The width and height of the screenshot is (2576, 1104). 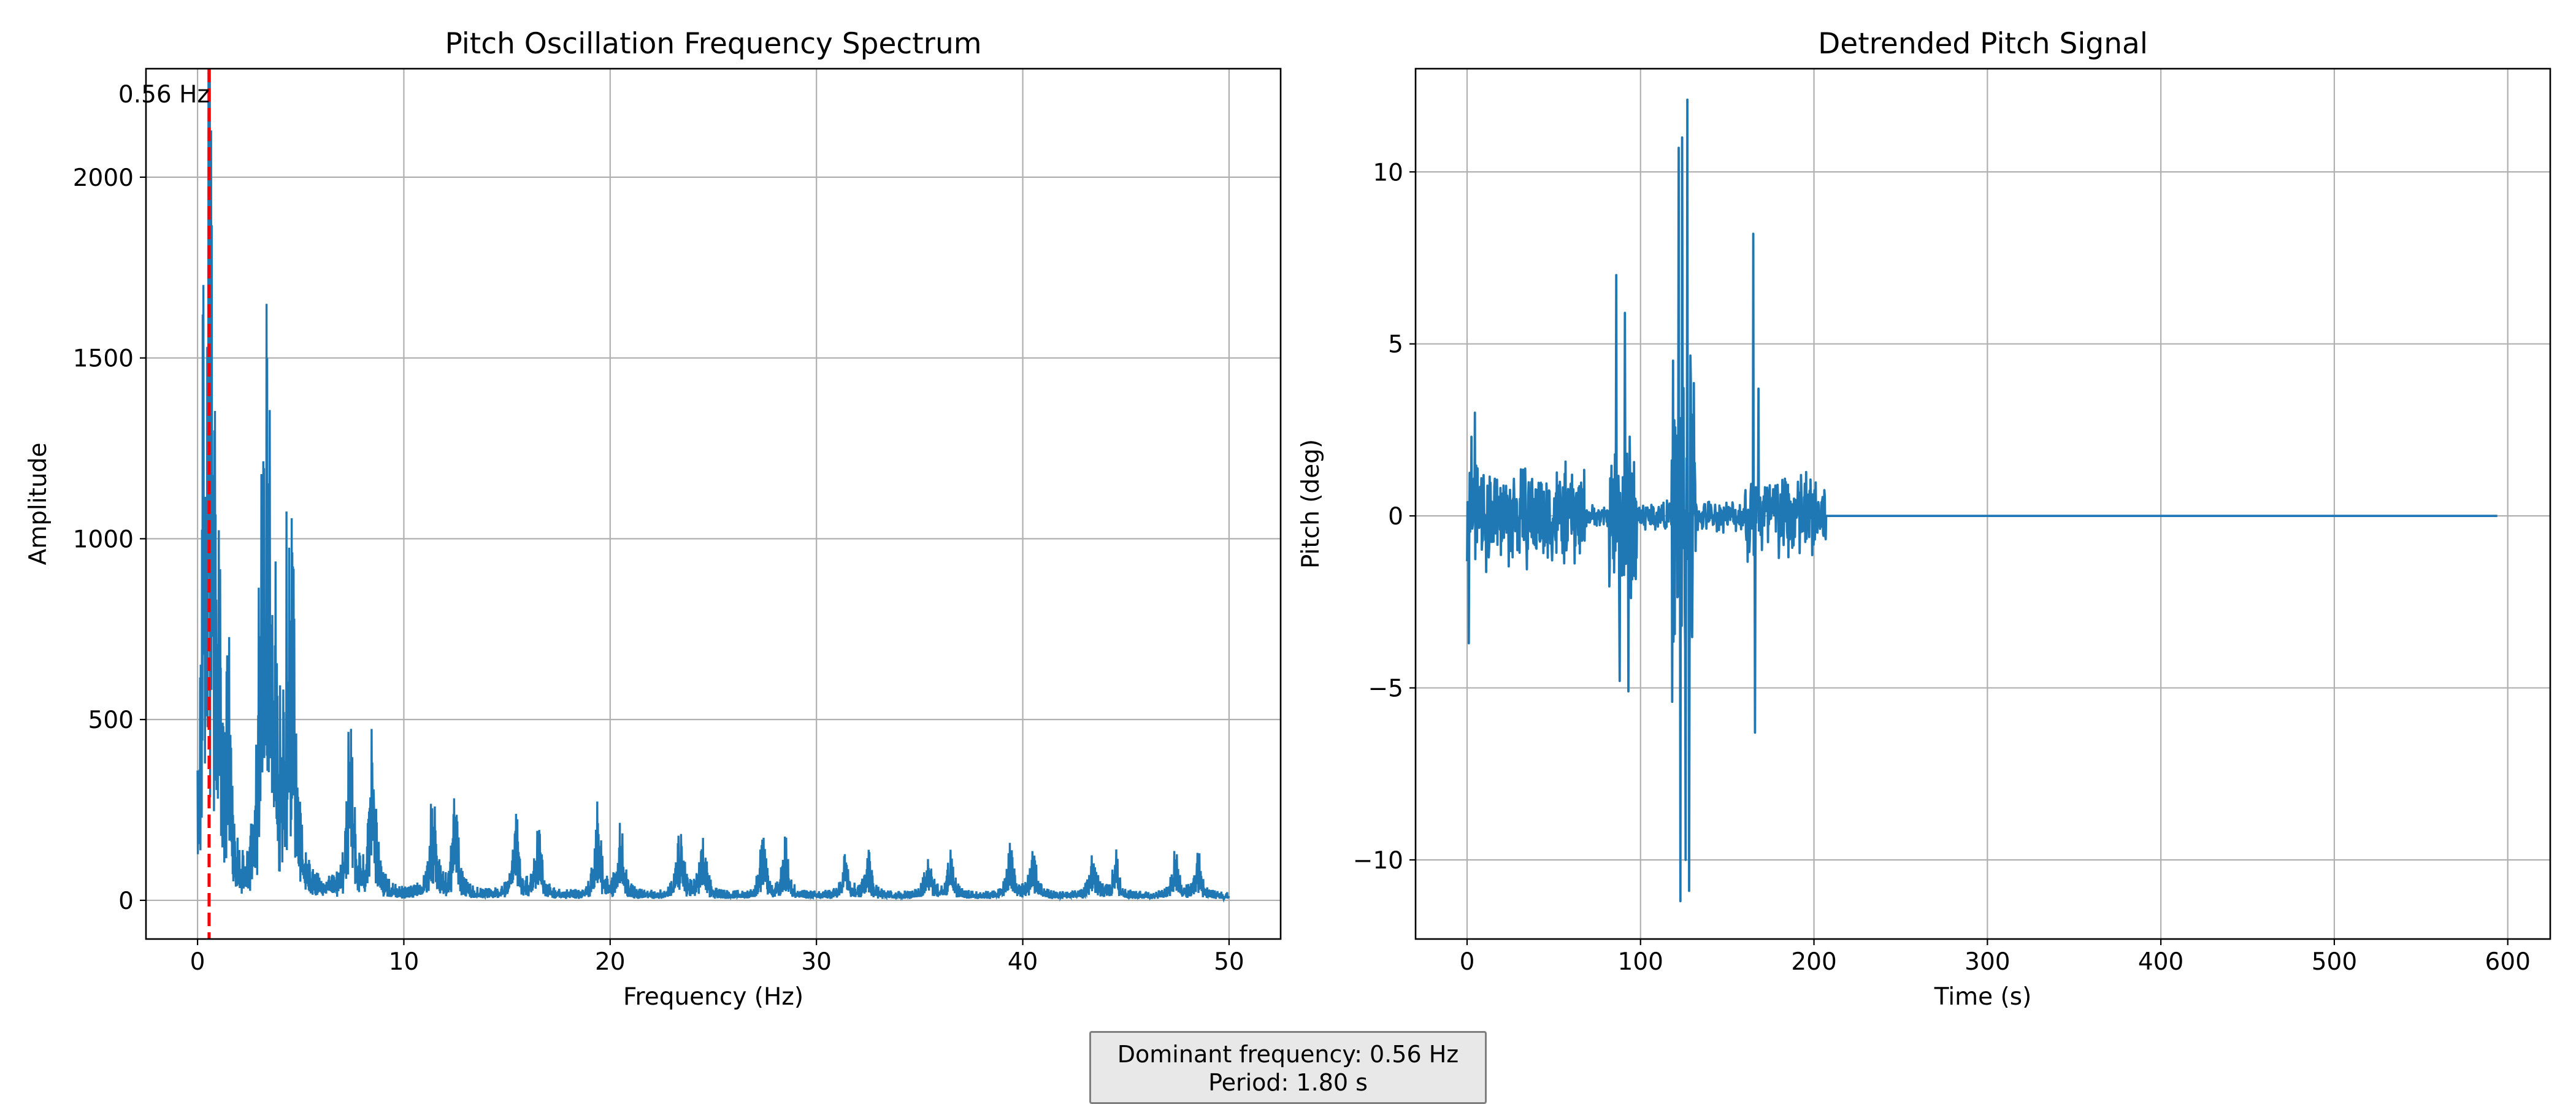 I want to click on signal-title: Detrended Pitch Signal, so click(x=1983, y=44).